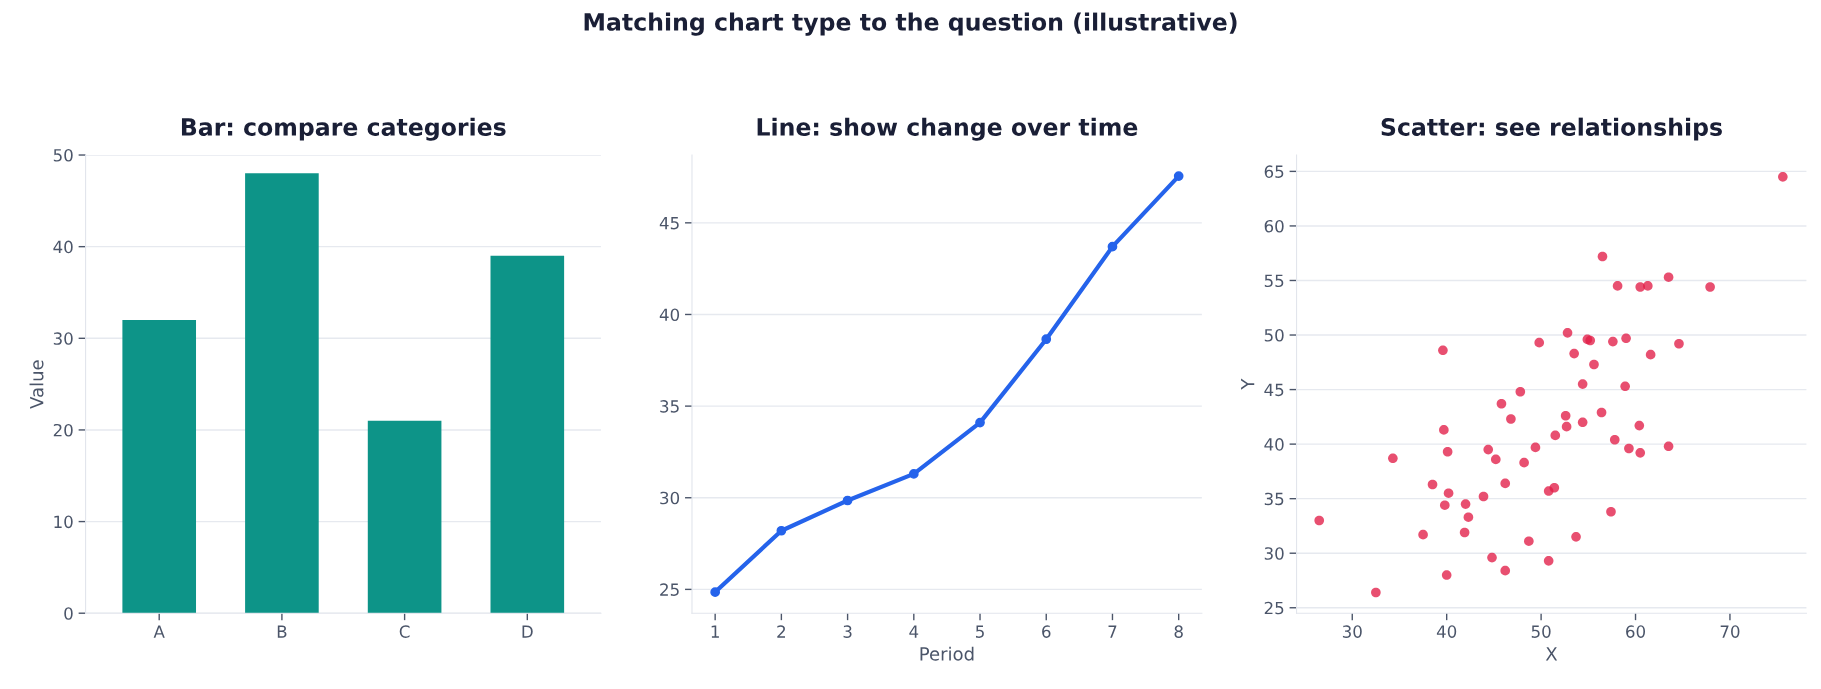 The height and width of the screenshot is (689, 1821). I want to click on y-tick-label: 0, so click(68, 613).